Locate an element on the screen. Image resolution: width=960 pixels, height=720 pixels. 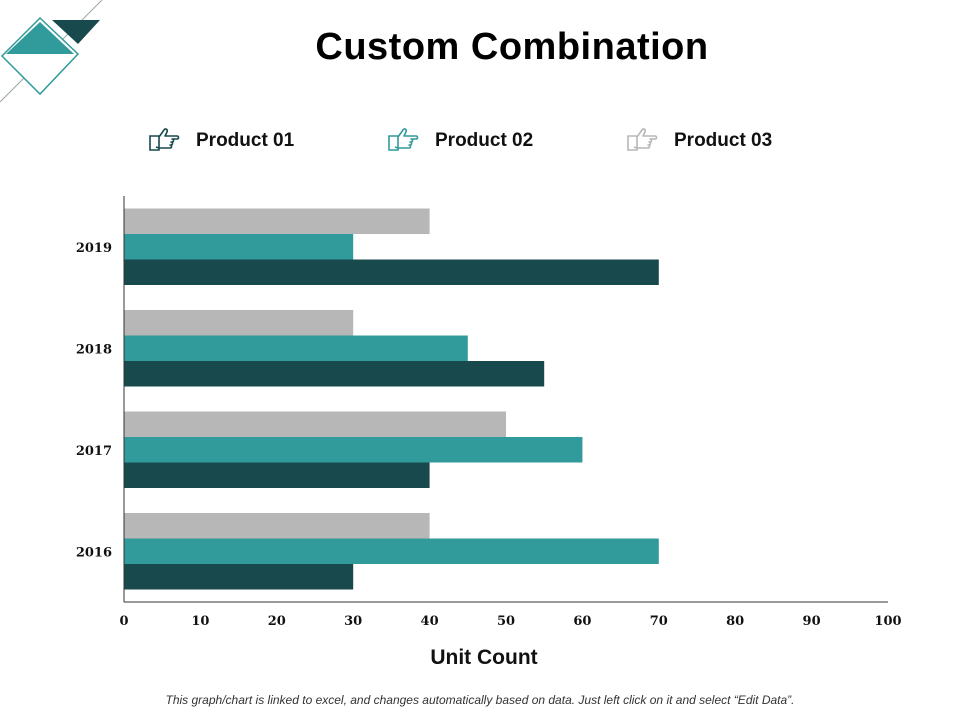
x-tick-label: 20 is located at coordinates (277, 621).